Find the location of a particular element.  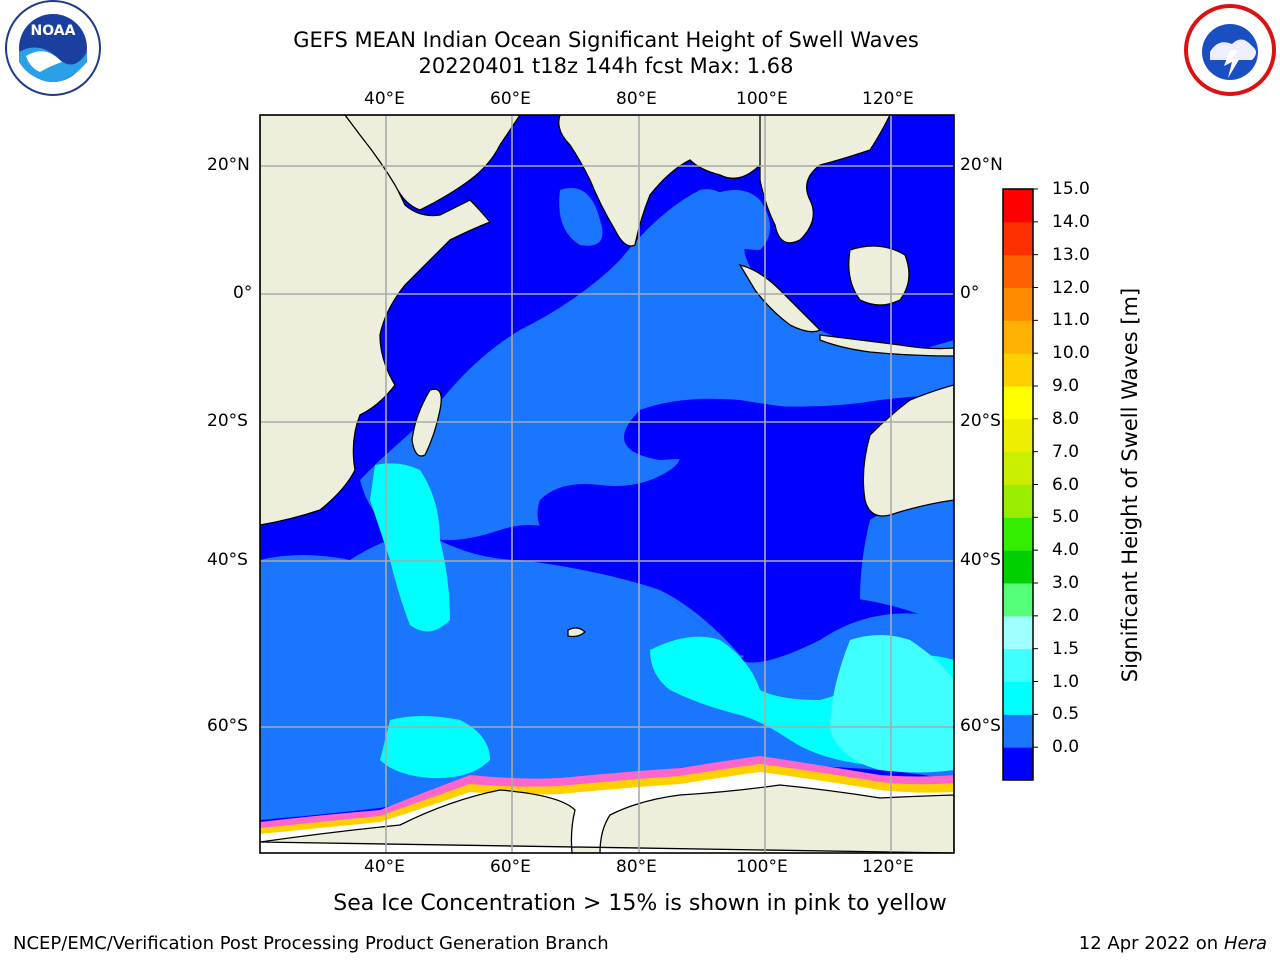

footer-host: Hera is located at coordinates (1245, 943).